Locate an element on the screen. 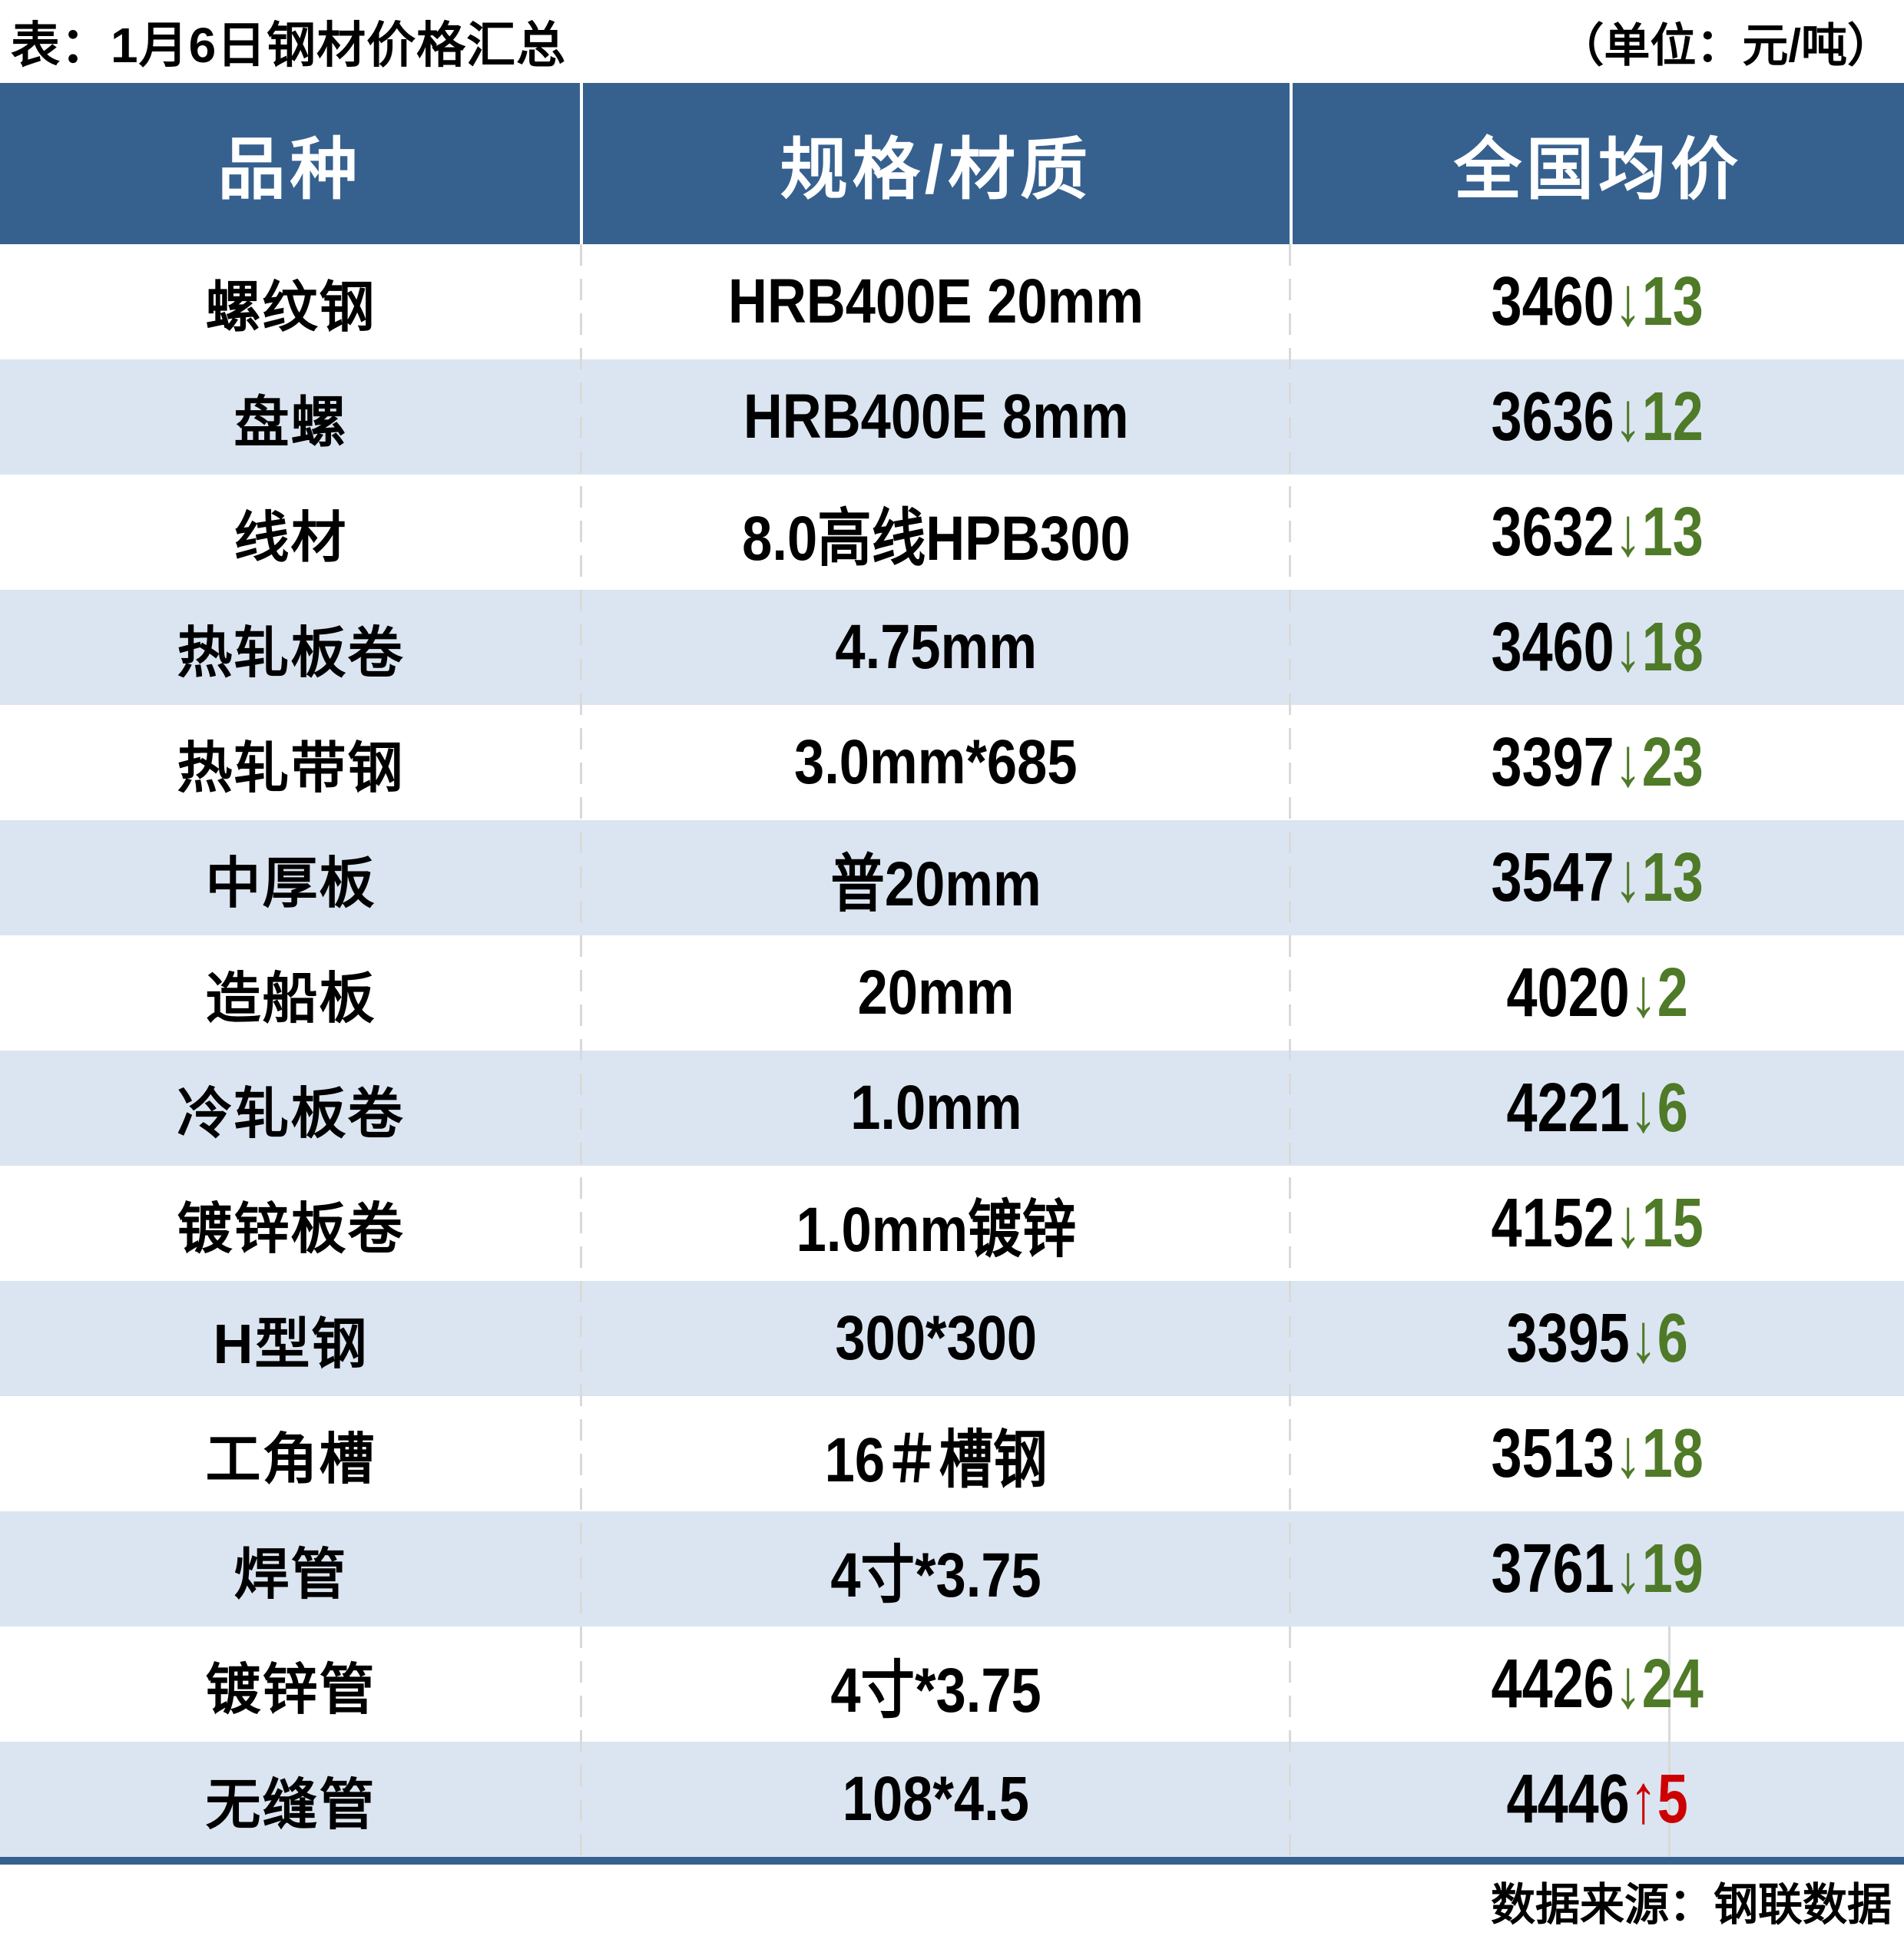 The width and height of the screenshot is (1904, 1936). price-group: 4221↓6 is located at coordinates (1596, 1109).